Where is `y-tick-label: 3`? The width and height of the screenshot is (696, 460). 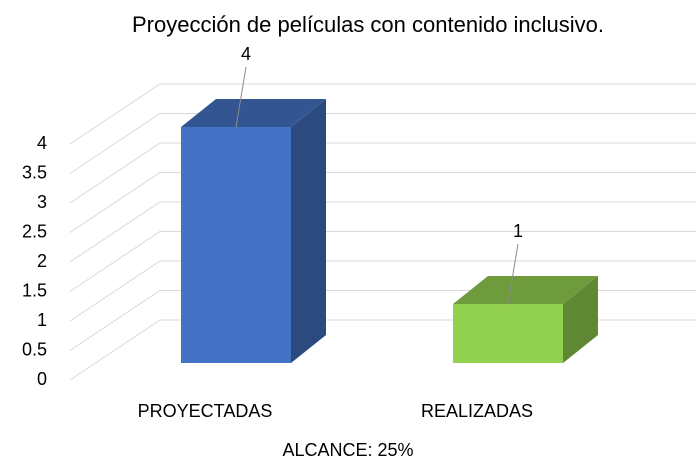 y-tick-label: 3 is located at coordinates (42, 202).